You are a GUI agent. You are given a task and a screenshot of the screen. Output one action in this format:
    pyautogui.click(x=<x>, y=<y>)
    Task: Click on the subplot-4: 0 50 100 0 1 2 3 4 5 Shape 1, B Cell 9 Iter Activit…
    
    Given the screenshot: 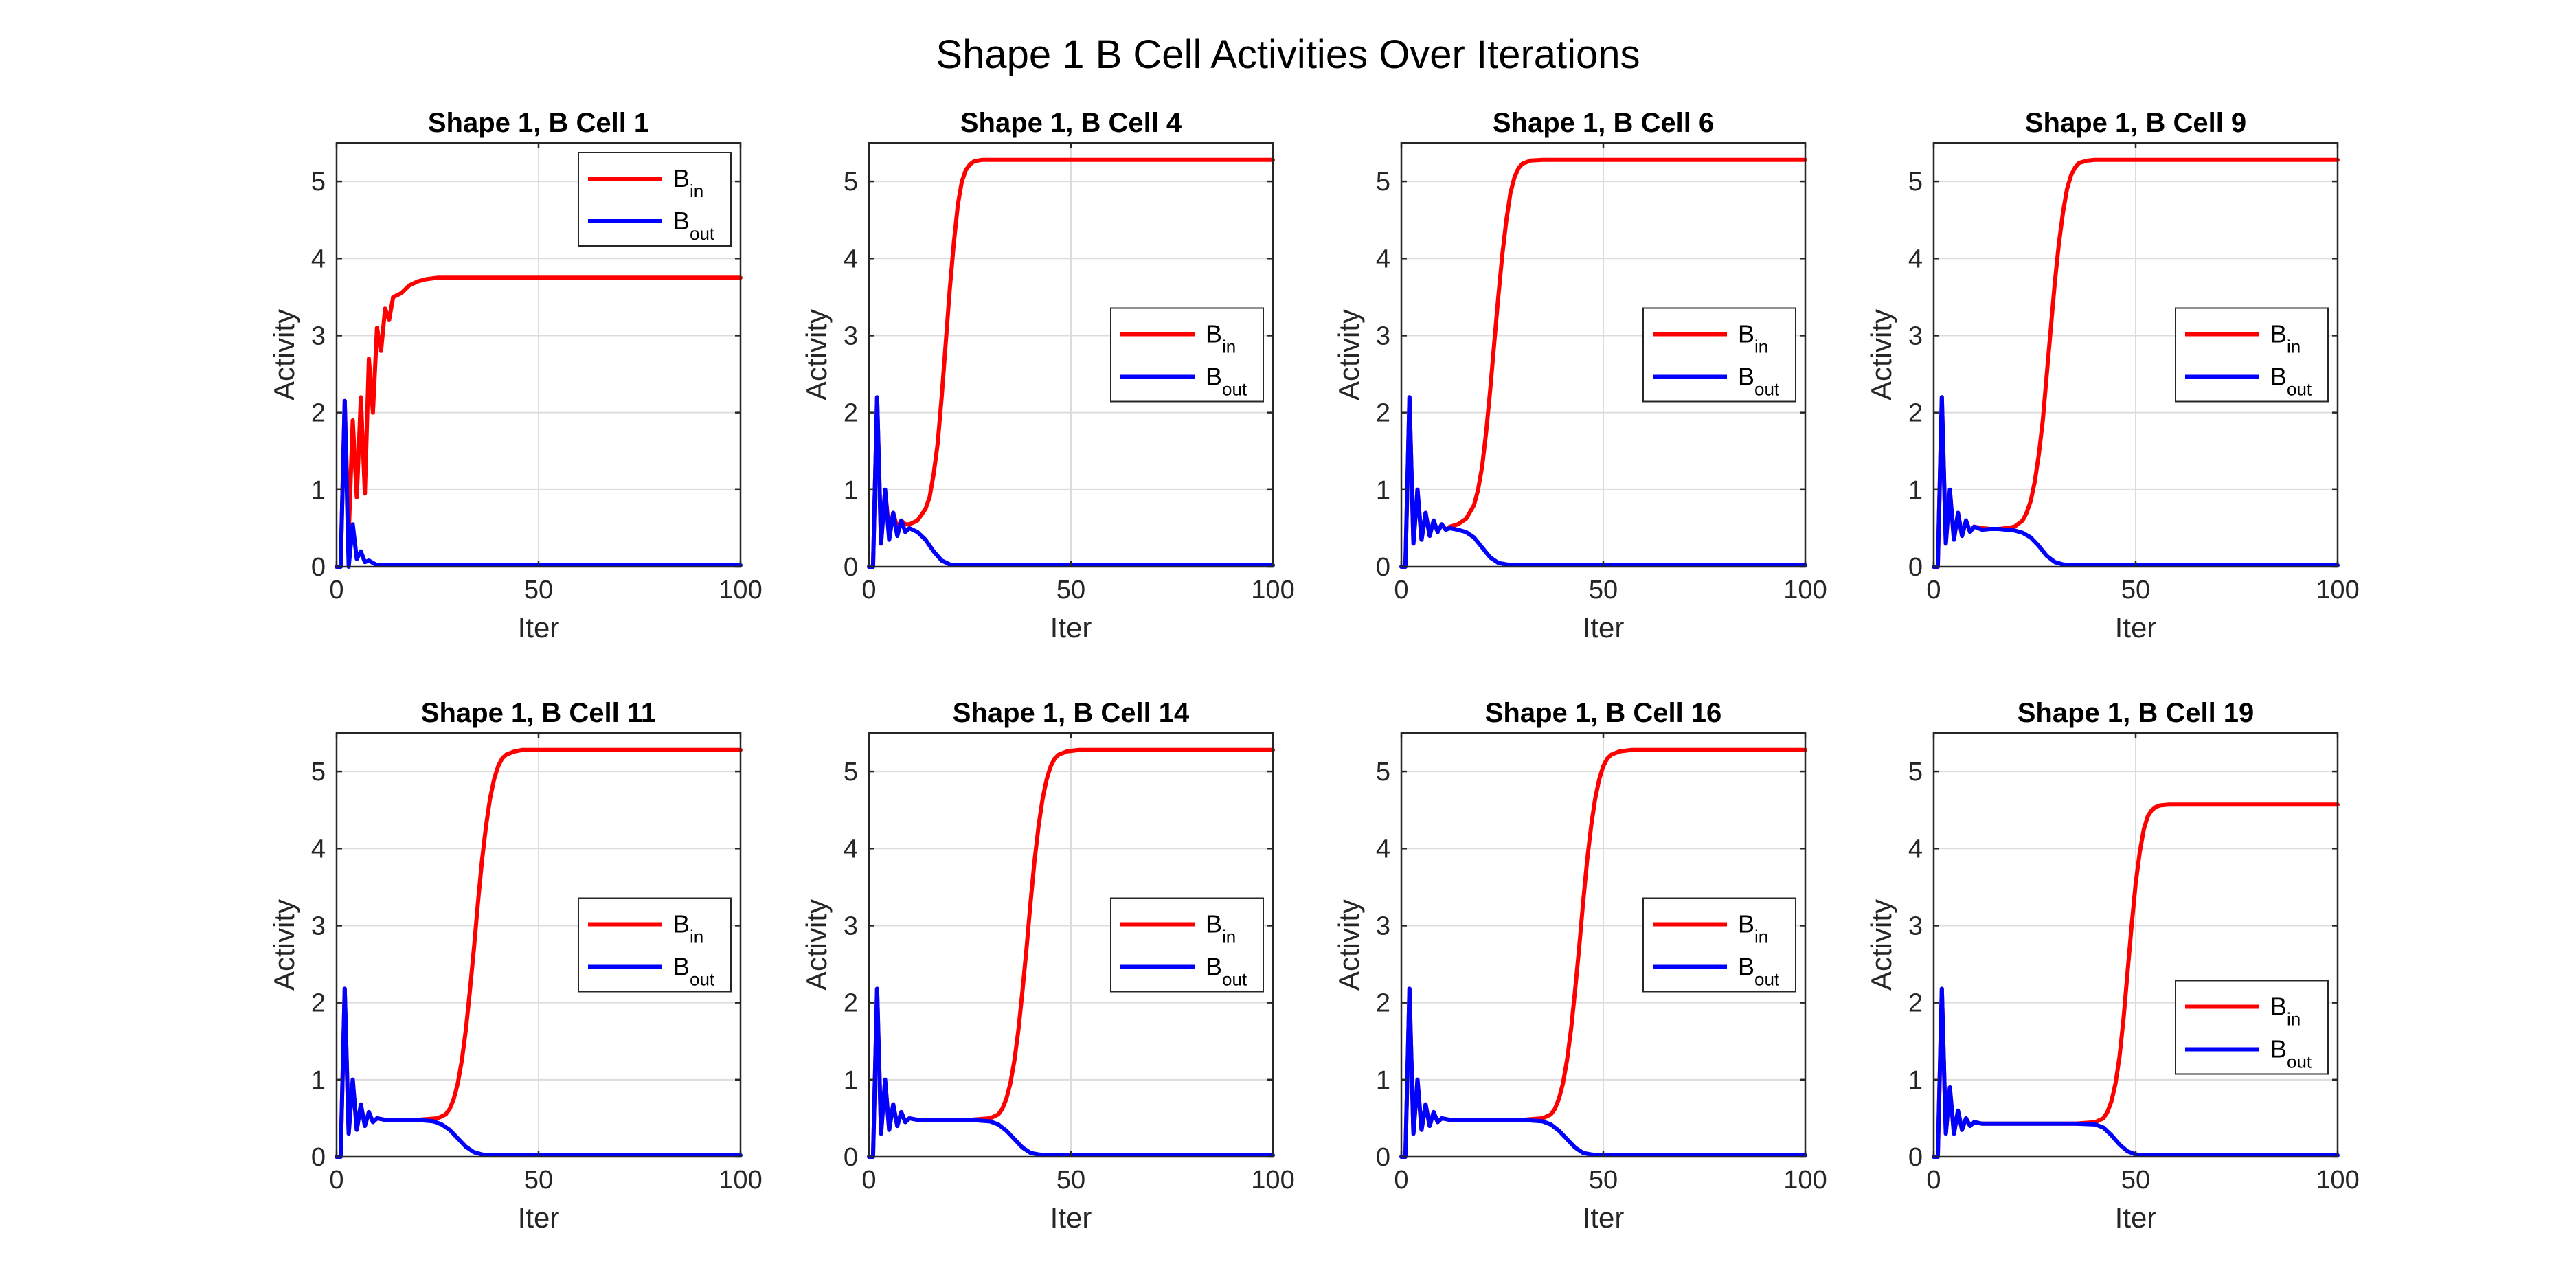 What is the action you would take?
    pyautogui.click(x=2112, y=376)
    